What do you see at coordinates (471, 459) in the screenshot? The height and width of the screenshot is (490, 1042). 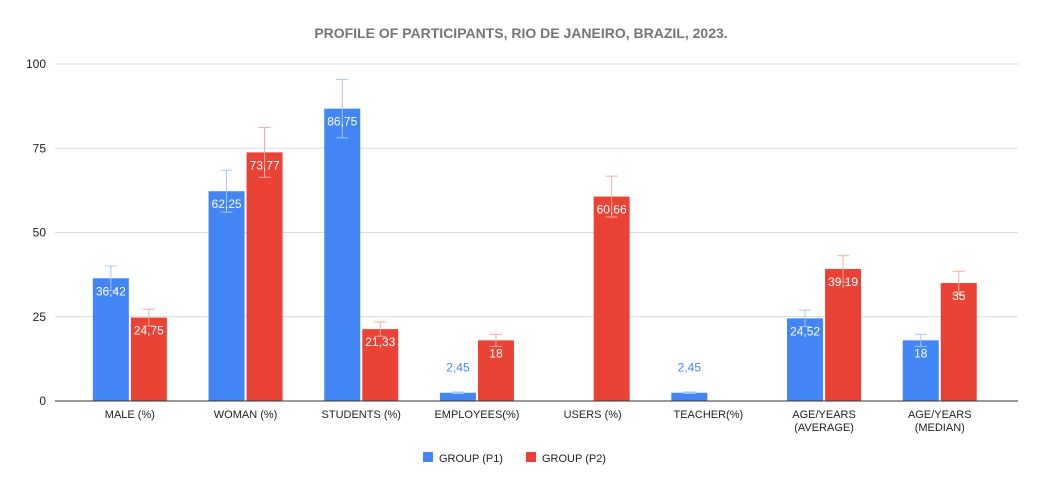 I see `legend-label: GROUP (P1)` at bounding box center [471, 459].